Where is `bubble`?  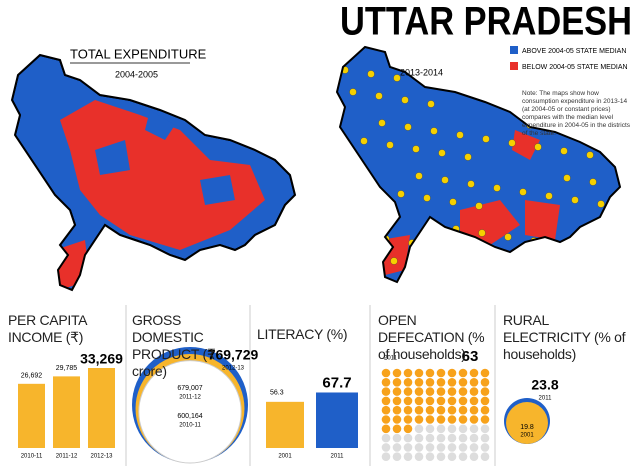 bubble is located at coordinates (190, 412).